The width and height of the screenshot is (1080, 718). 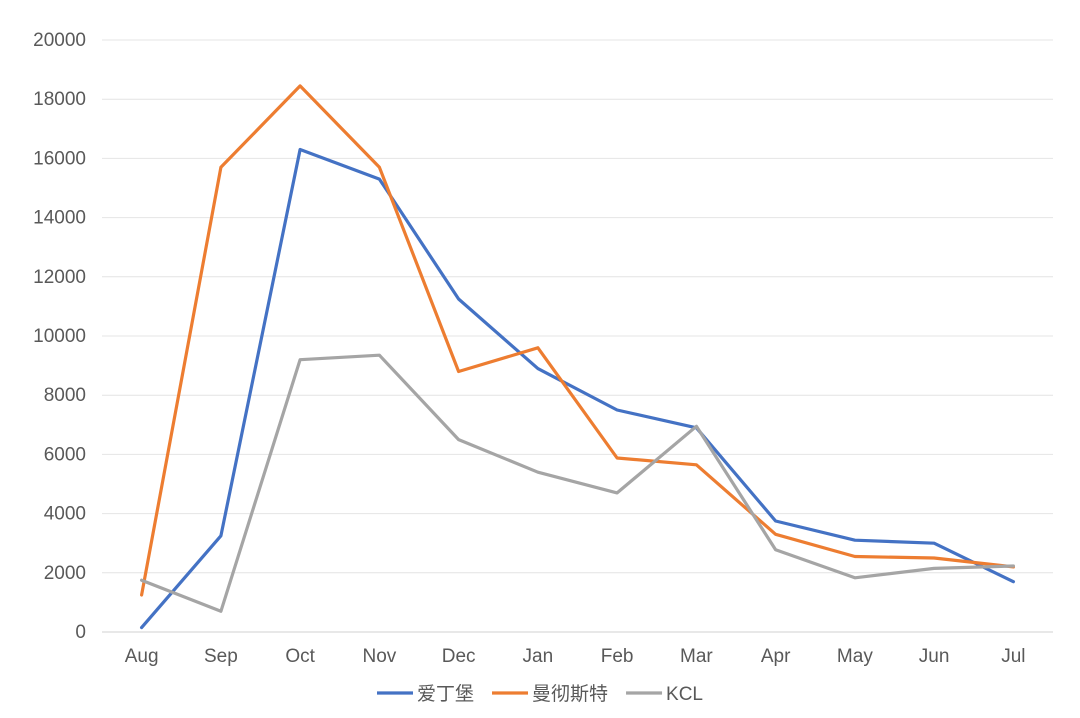 I want to click on legend-label: KCL, so click(x=684, y=694).